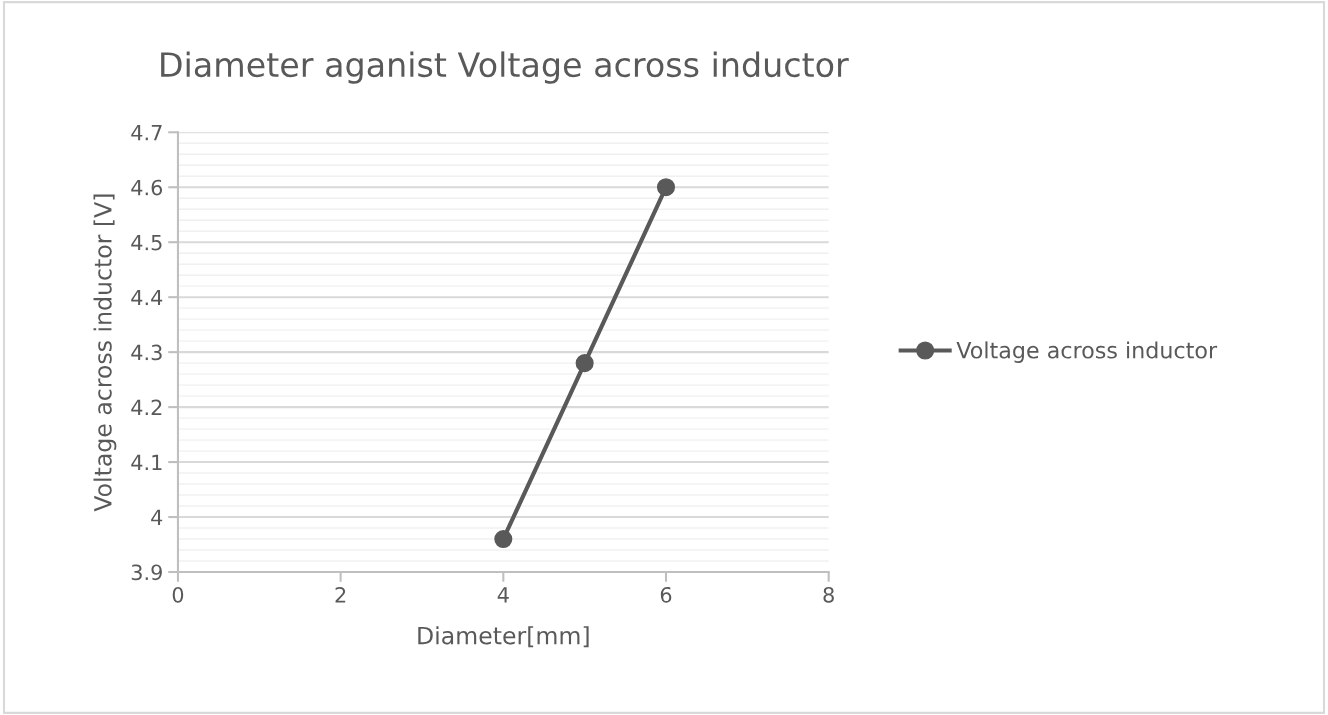 The image size is (1328, 715). I want to click on y-tick-label: 4.5, so click(146, 242).